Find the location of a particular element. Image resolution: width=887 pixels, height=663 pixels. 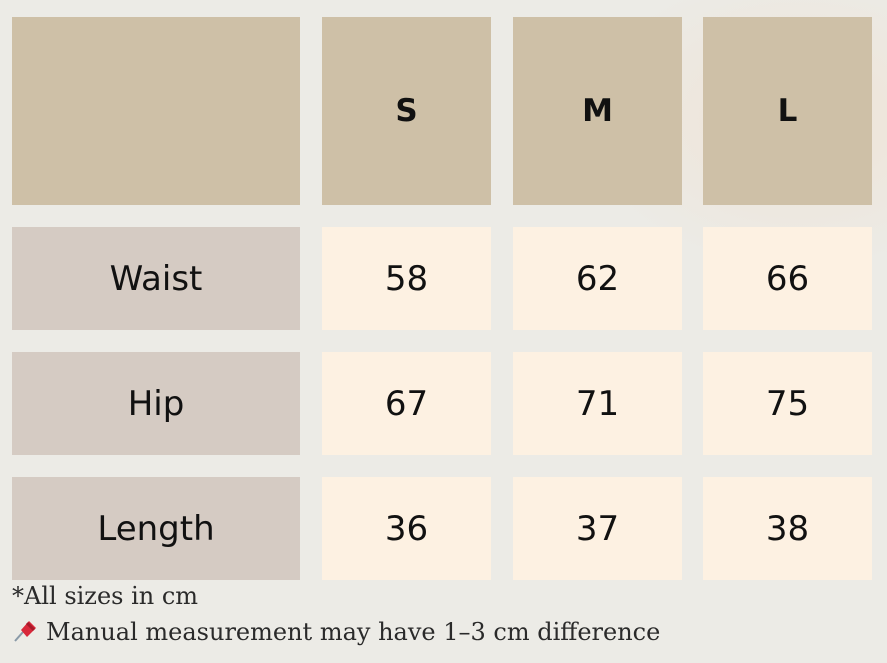

row-label-waist: Waist is located at coordinates (156, 278).